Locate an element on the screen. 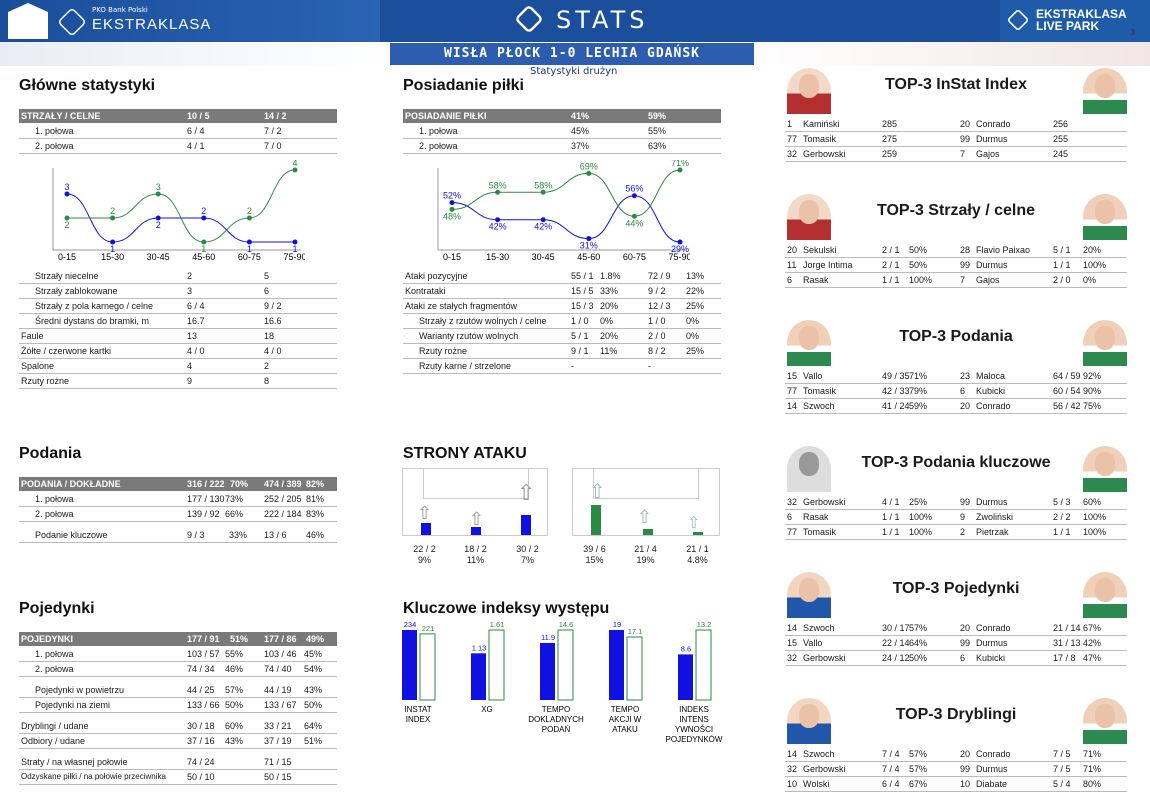  away-data-label: 44% is located at coordinates (634, 223).